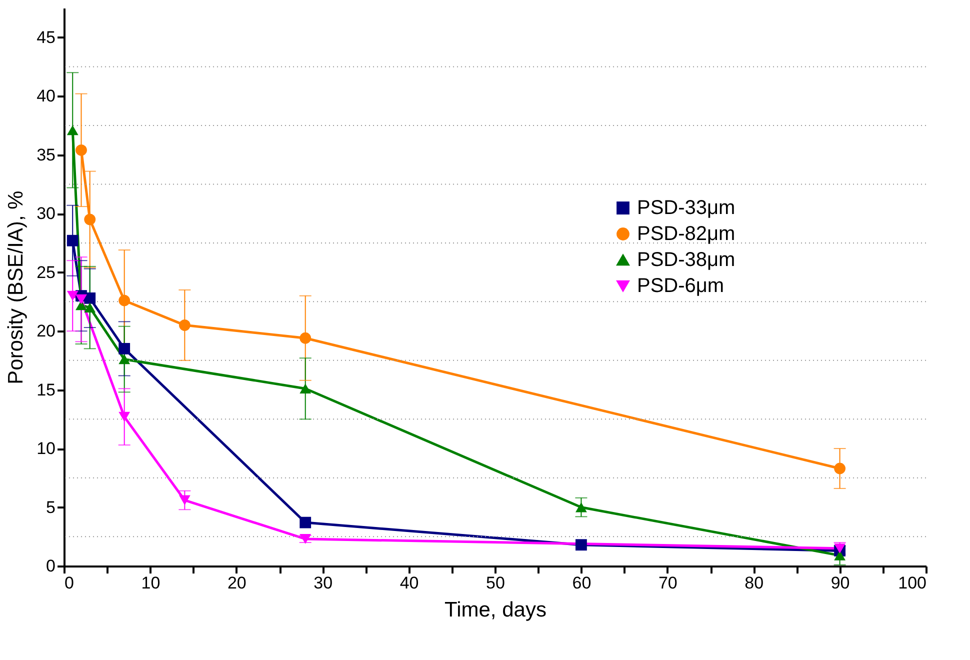 This screenshot has height=660, width=970. Describe the element at coordinates (46, 37) in the screenshot. I see `y-tick-label: 45` at that location.